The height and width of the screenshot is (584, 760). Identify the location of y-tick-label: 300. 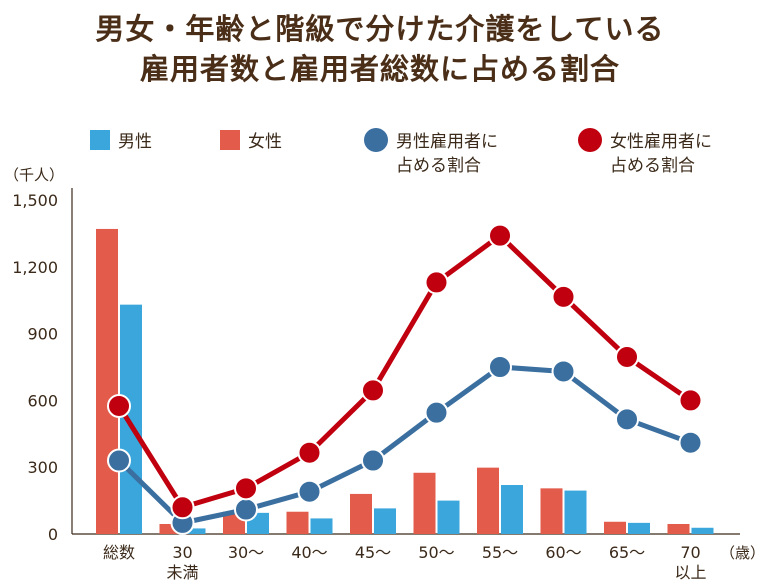
(42, 467).